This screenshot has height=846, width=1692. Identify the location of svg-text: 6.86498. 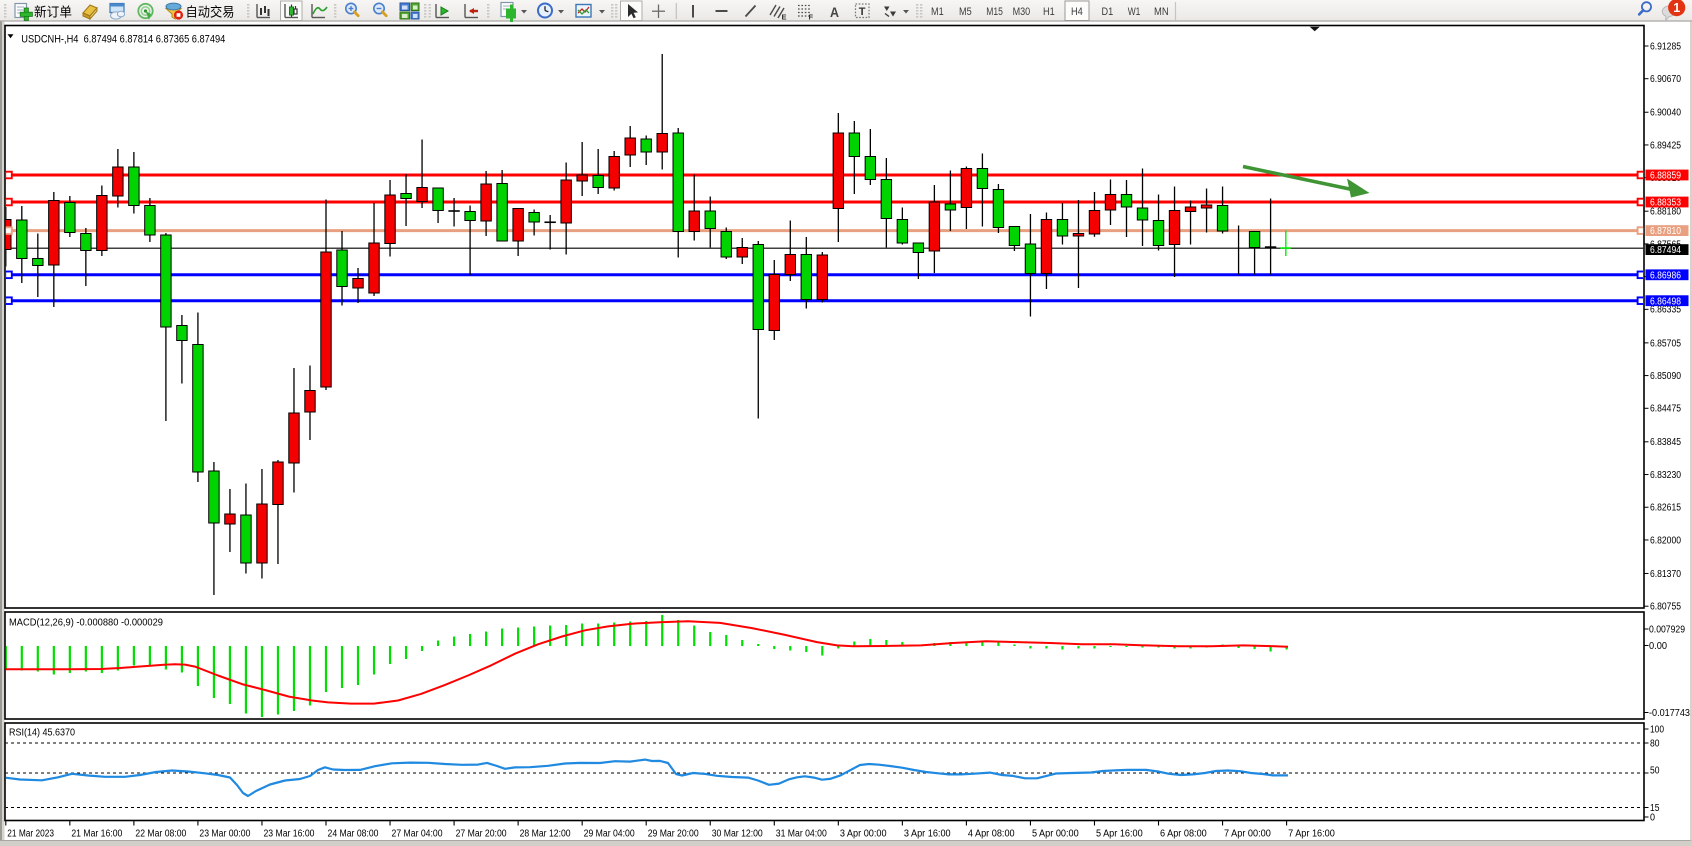
(1665, 301).